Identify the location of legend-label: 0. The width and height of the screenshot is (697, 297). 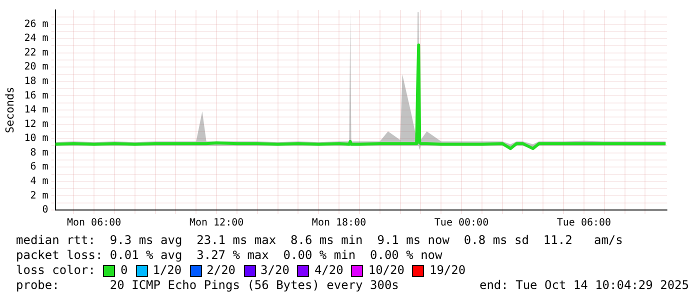
(124, 270).